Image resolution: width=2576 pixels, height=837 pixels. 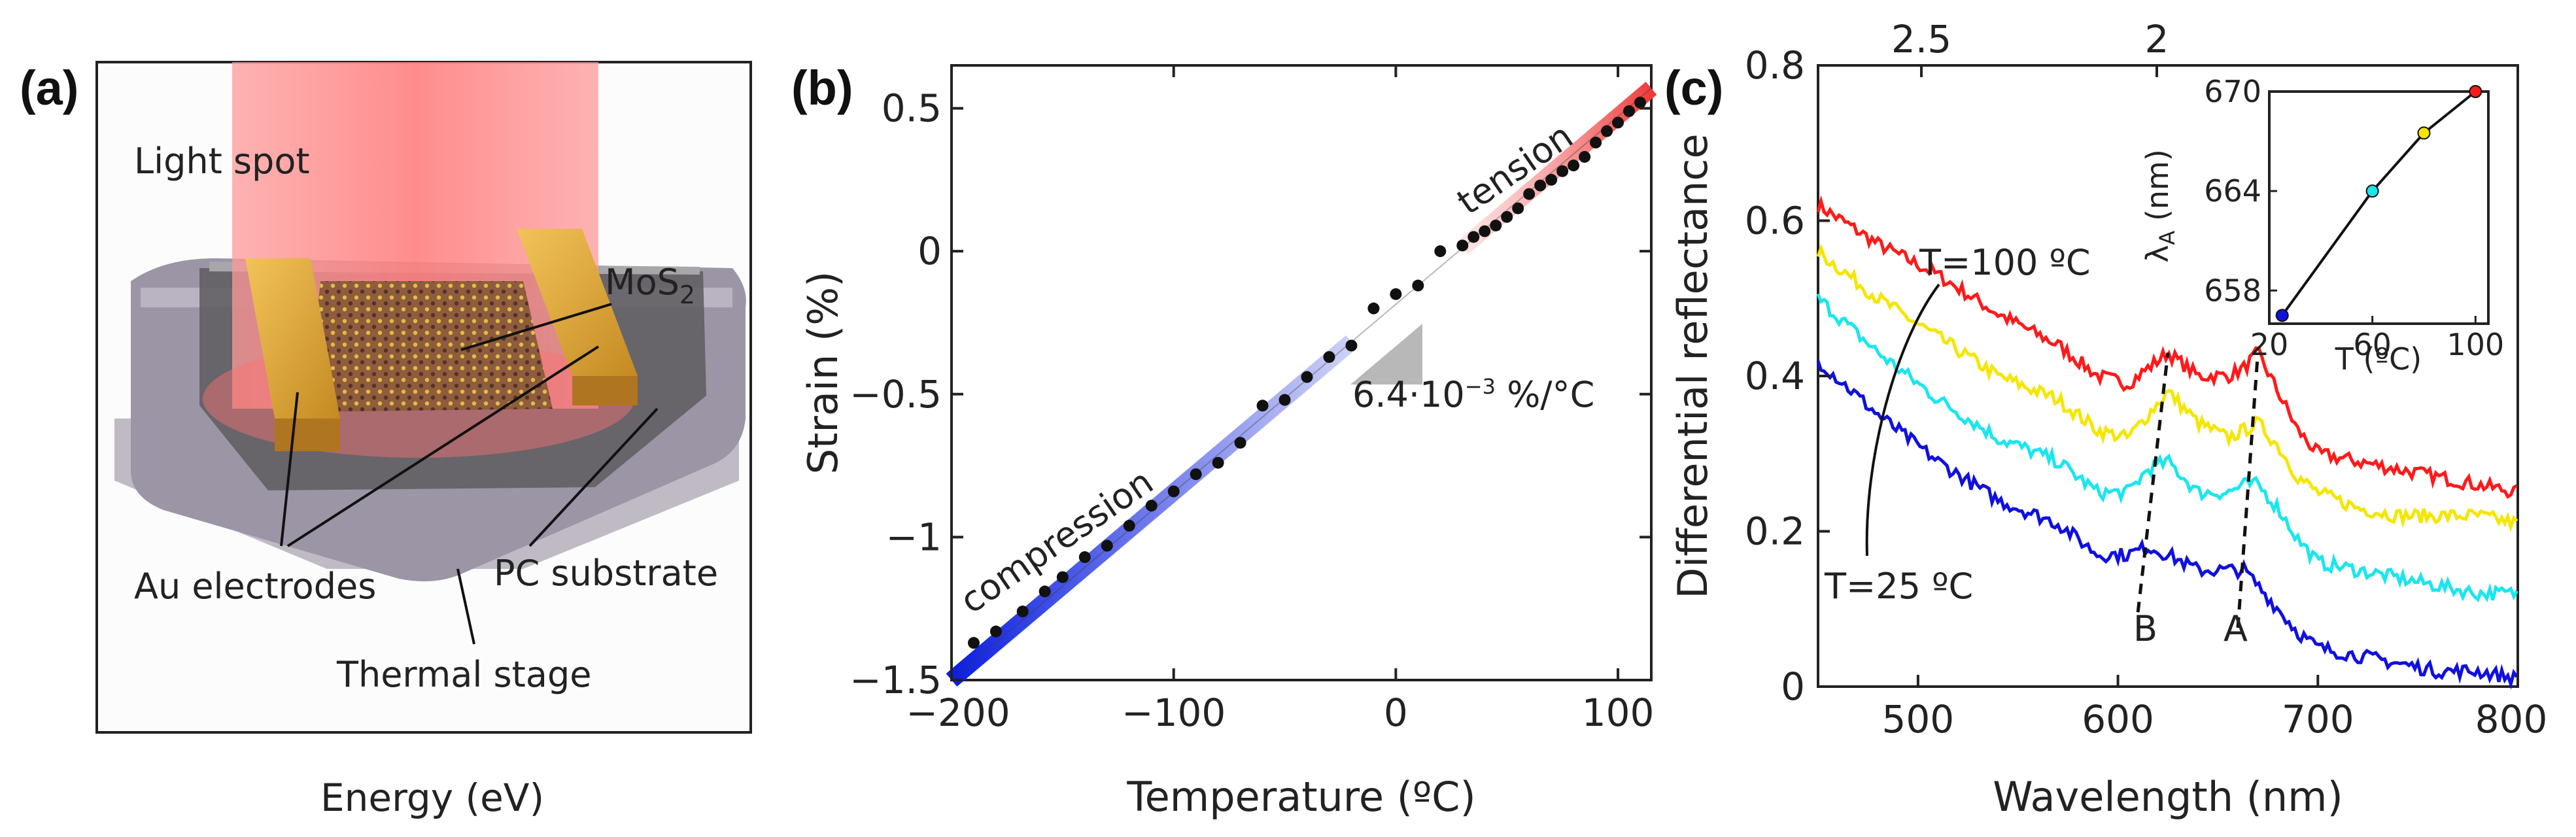 I want to click on slope-triangle, so click(x=1386, y=354).